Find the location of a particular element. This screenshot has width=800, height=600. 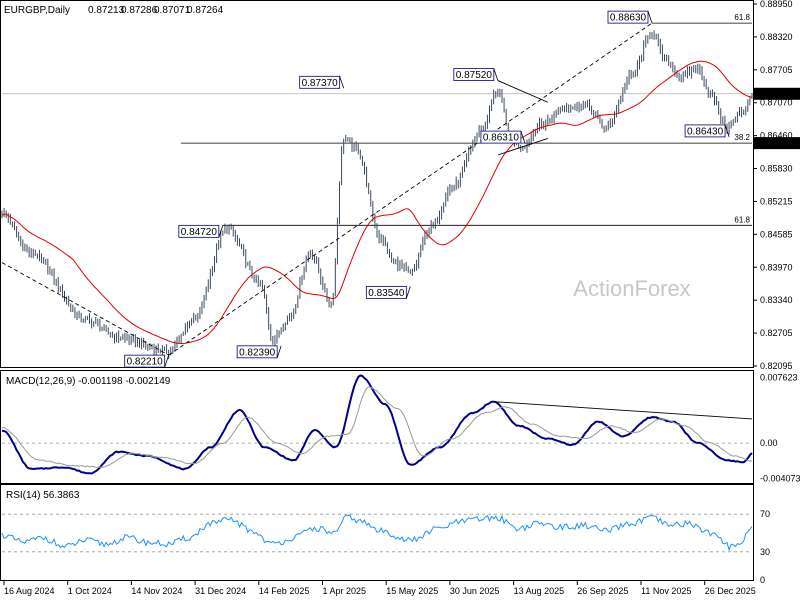

chart-title: EURGBP,Daily is located at coordinates (37, 10).